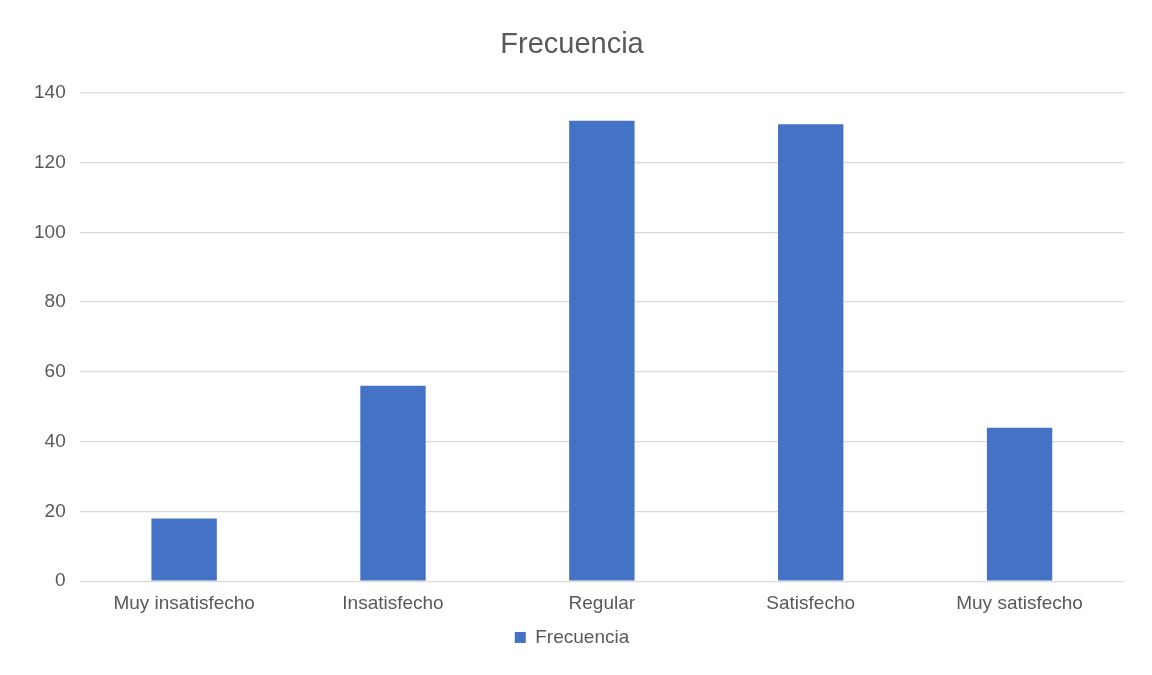 Image resolution: width=1152 pixels, height=675 pixels. I want to click on y-tick-label: 100, so click(50, 231).